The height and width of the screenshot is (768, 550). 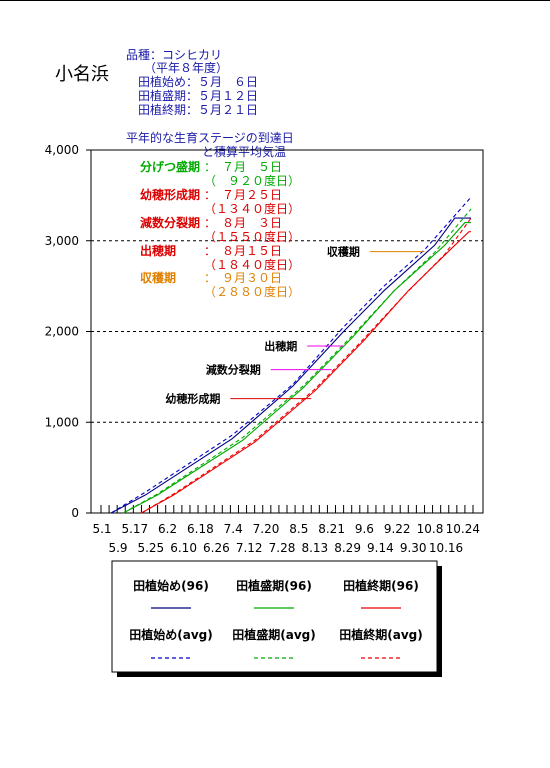 I want to click on legend-box, so click(x=274, y=616).